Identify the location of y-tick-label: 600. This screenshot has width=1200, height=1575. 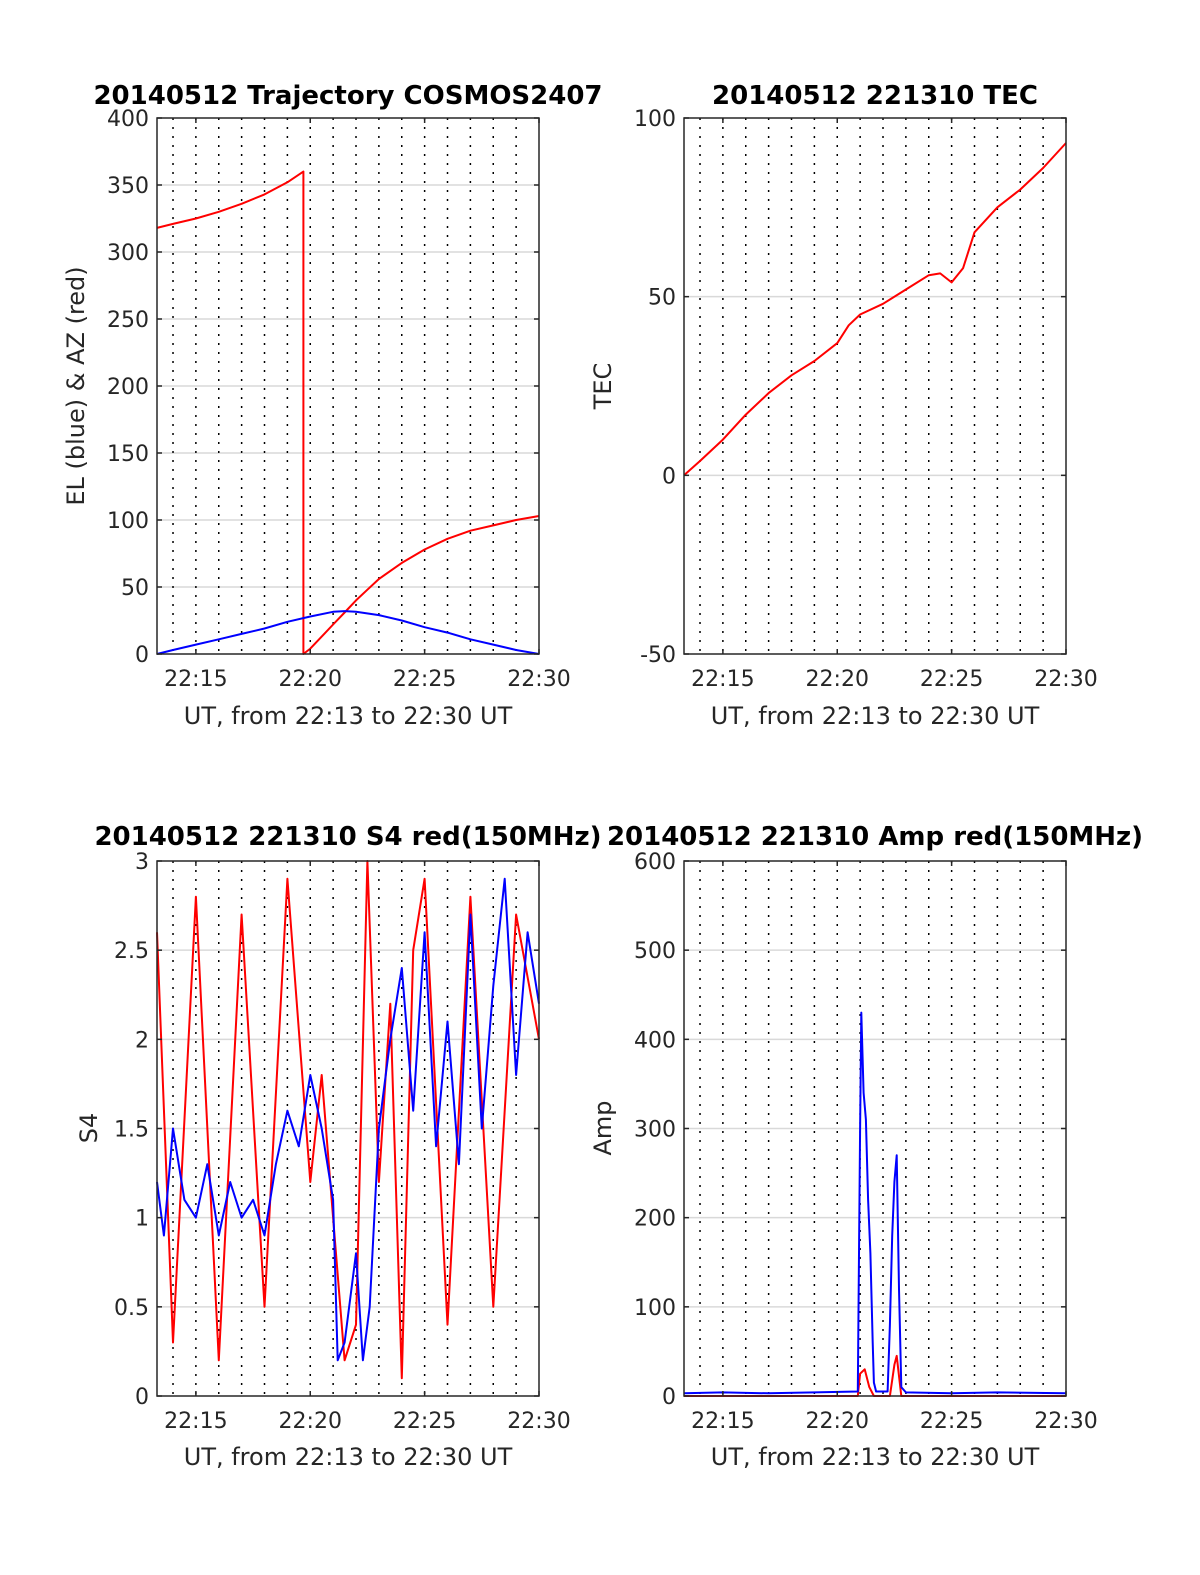
(655, 862).